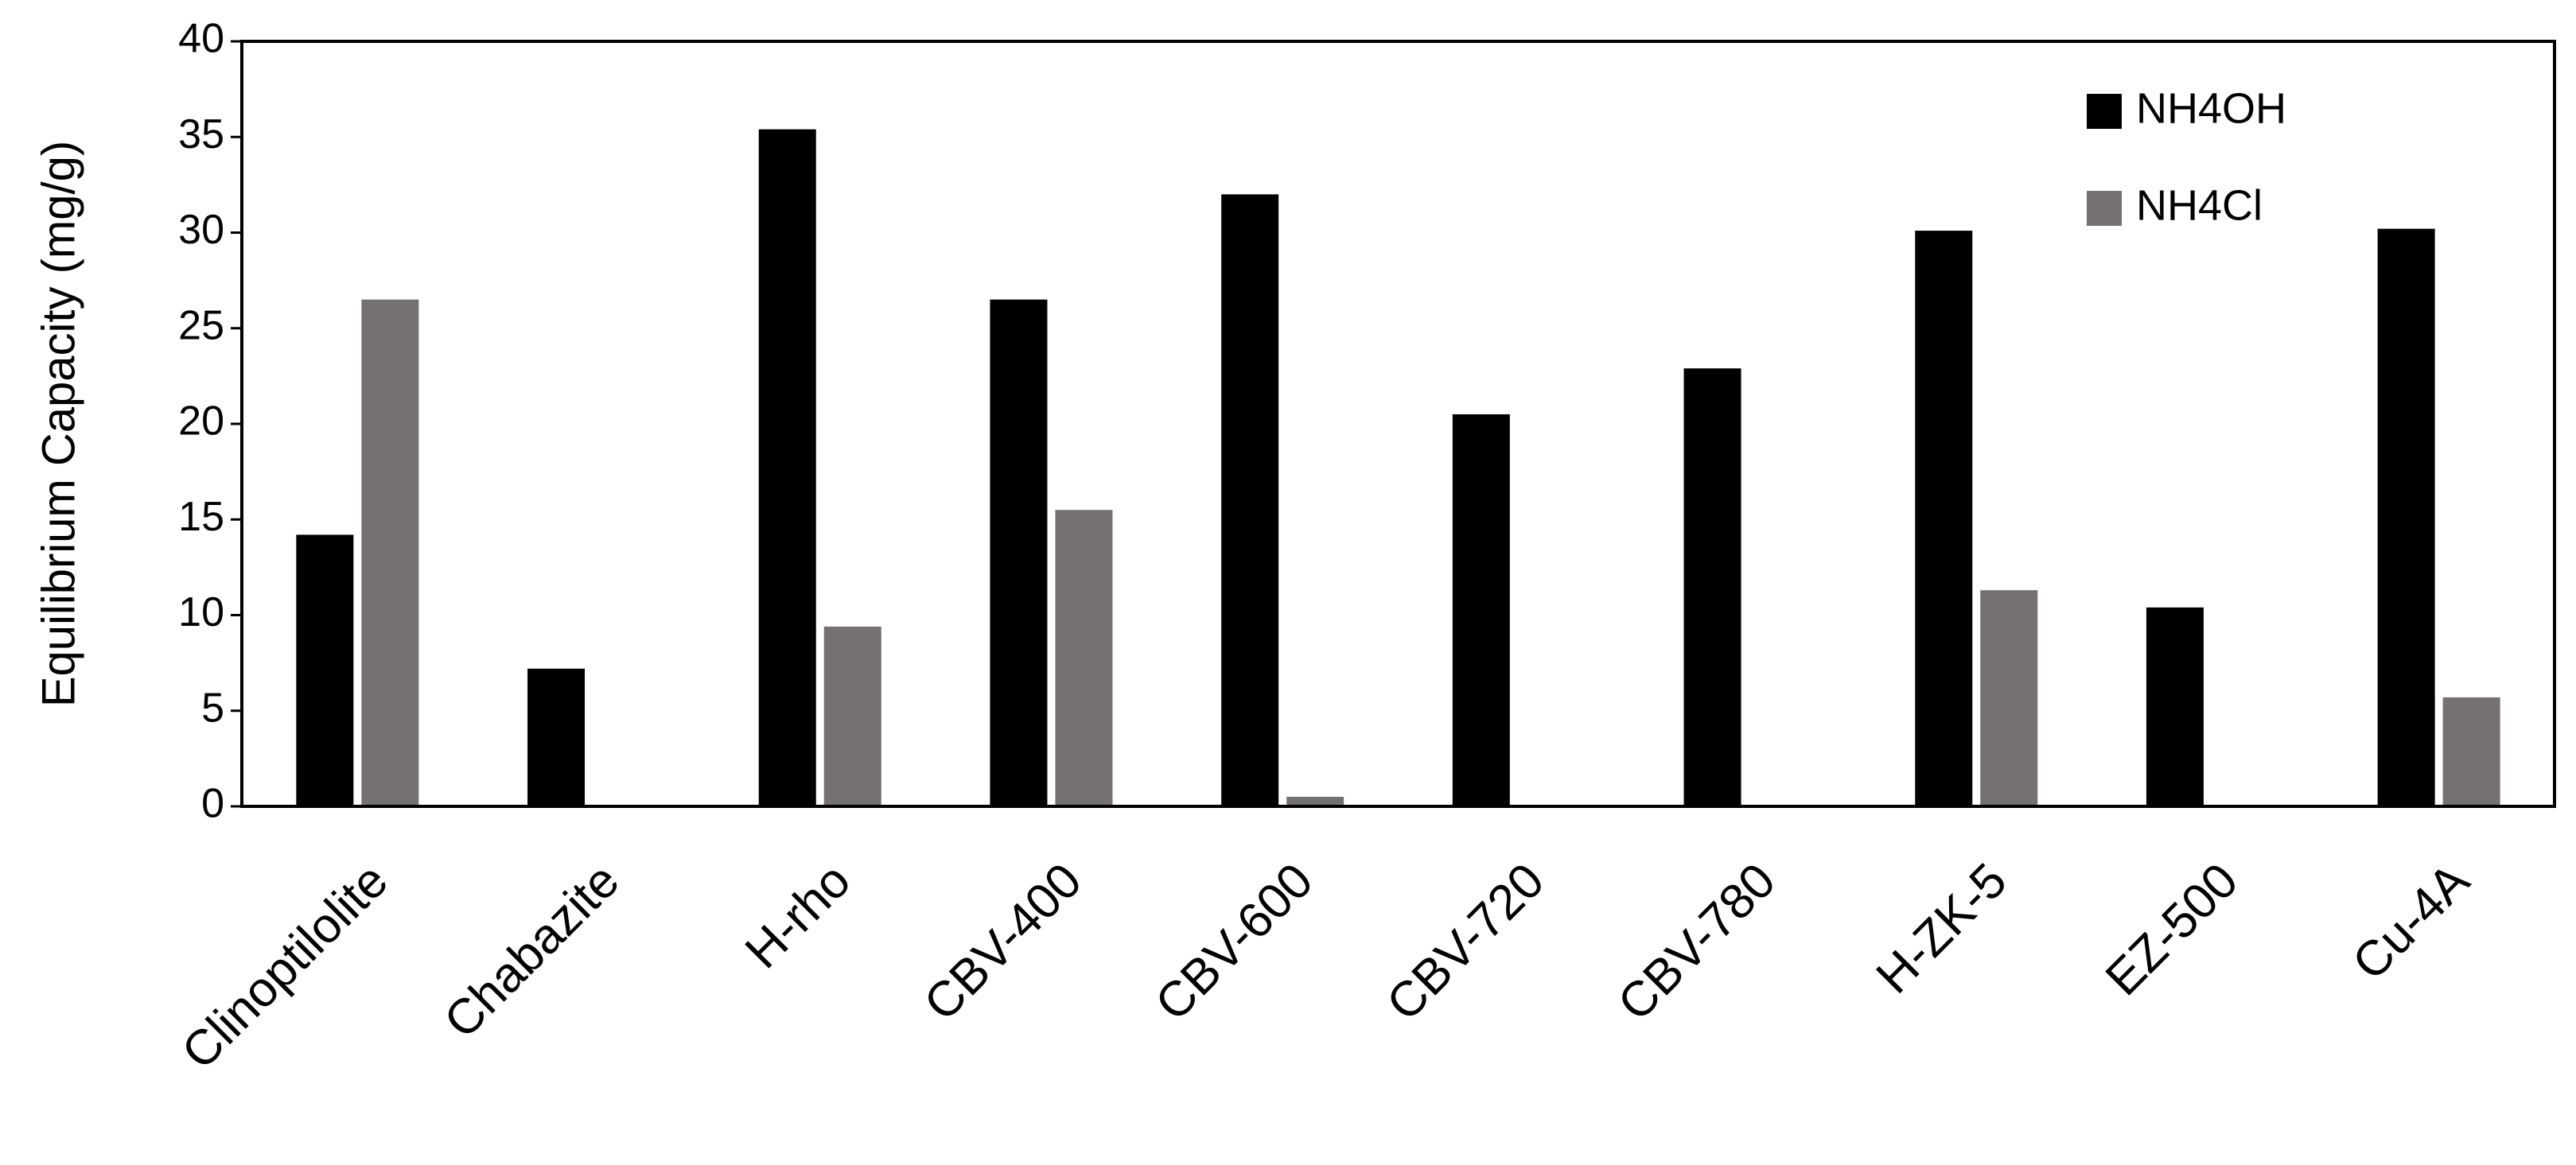  I want to click on y-tick-label: 25, so click(201, 325).